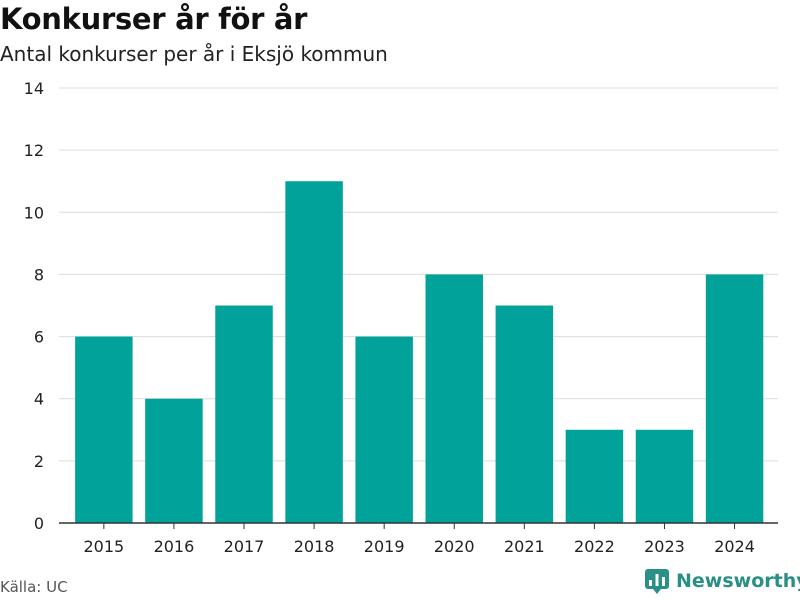  Describe the element at coordinates (174, 546) in the screenshot. I see `x-tick-label: 2016` at that location.